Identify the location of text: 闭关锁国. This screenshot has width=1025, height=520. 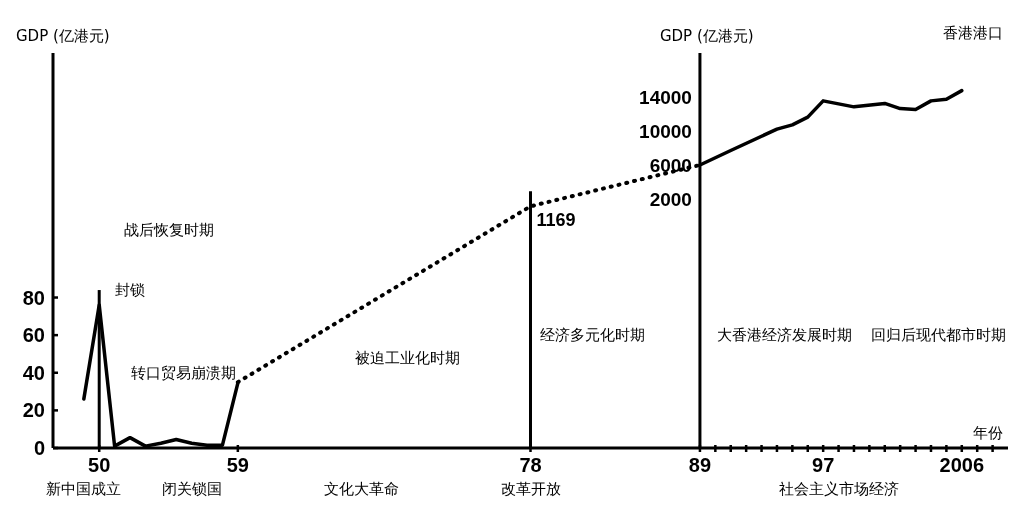
(191, 489).